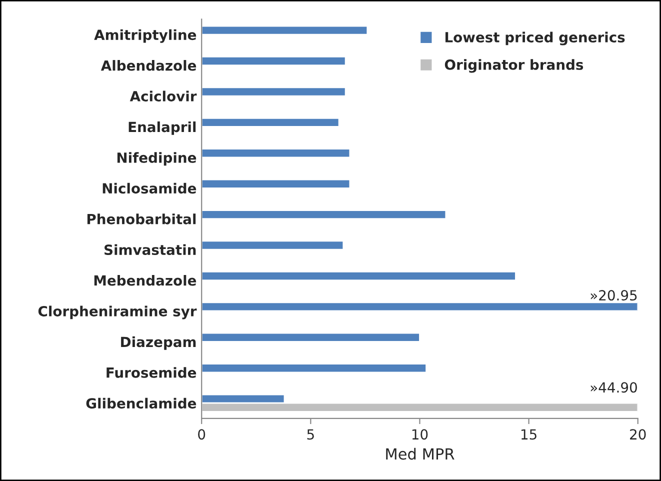 Image resolution: width=661 pixels, height=481 pixels. I want to click on y-tick-label: Niclosamide, so click(149, 188).